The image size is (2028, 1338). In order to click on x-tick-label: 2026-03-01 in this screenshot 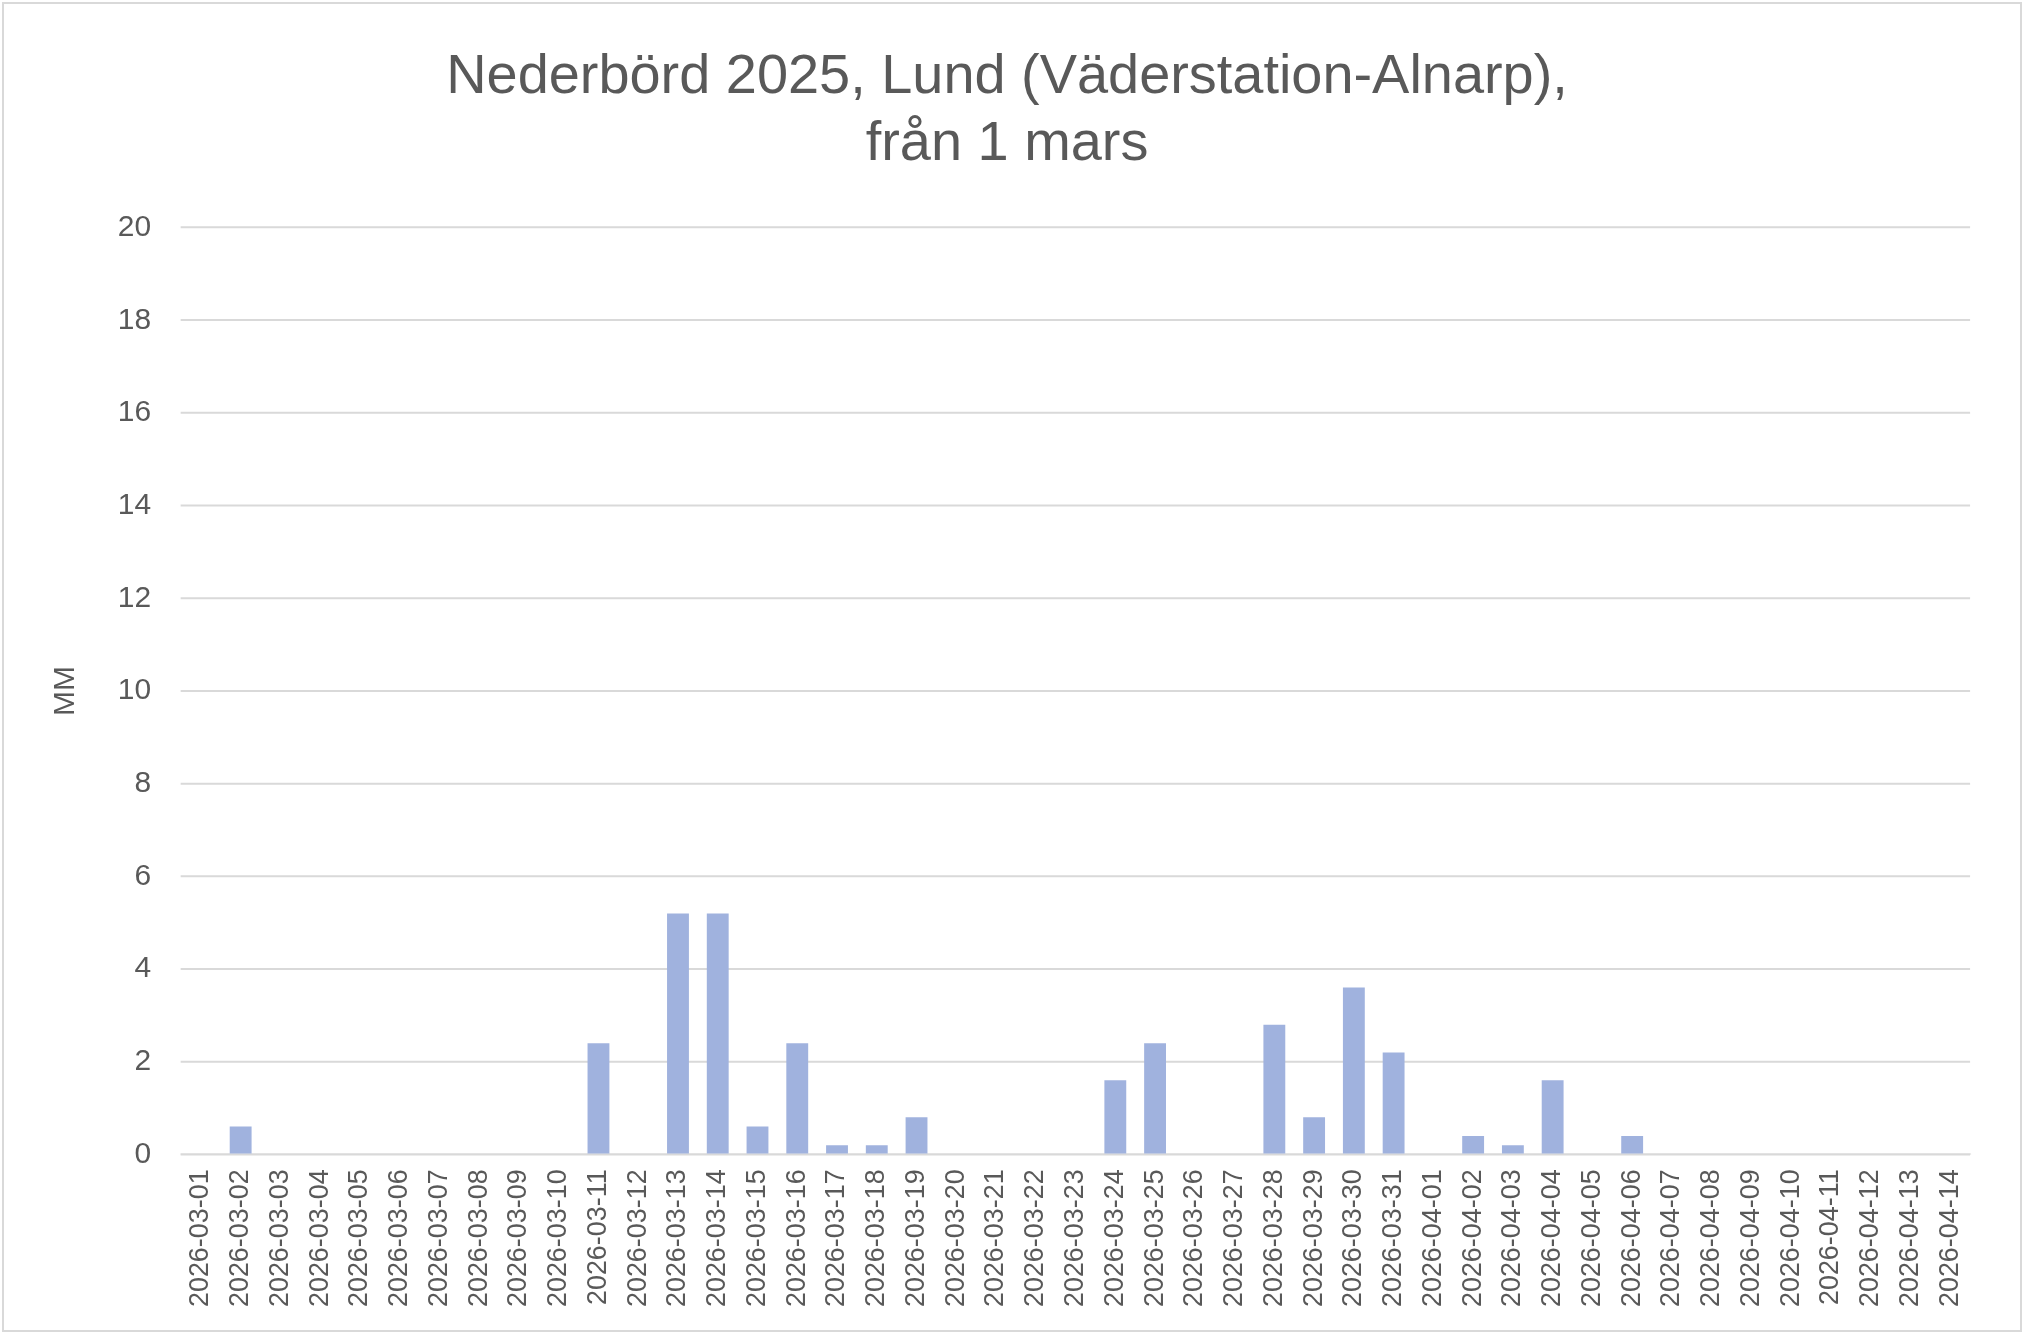, I will do `click(199, 1238)`.